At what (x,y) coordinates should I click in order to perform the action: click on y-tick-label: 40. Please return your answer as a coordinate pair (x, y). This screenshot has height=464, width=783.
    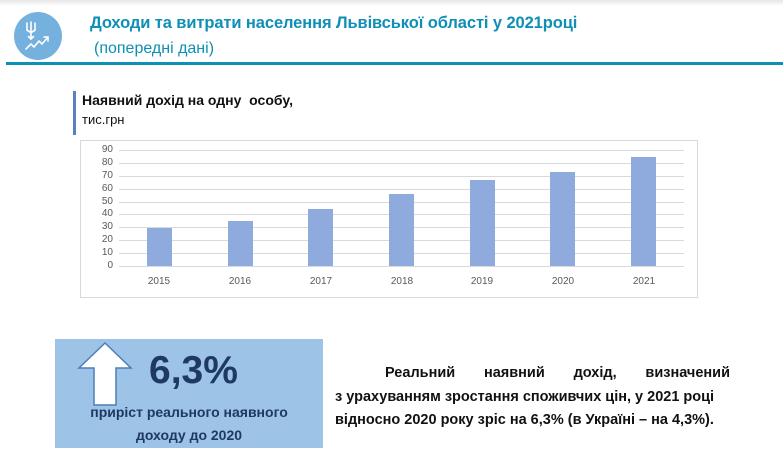
    Looking at the image, I should click on (107, 213).